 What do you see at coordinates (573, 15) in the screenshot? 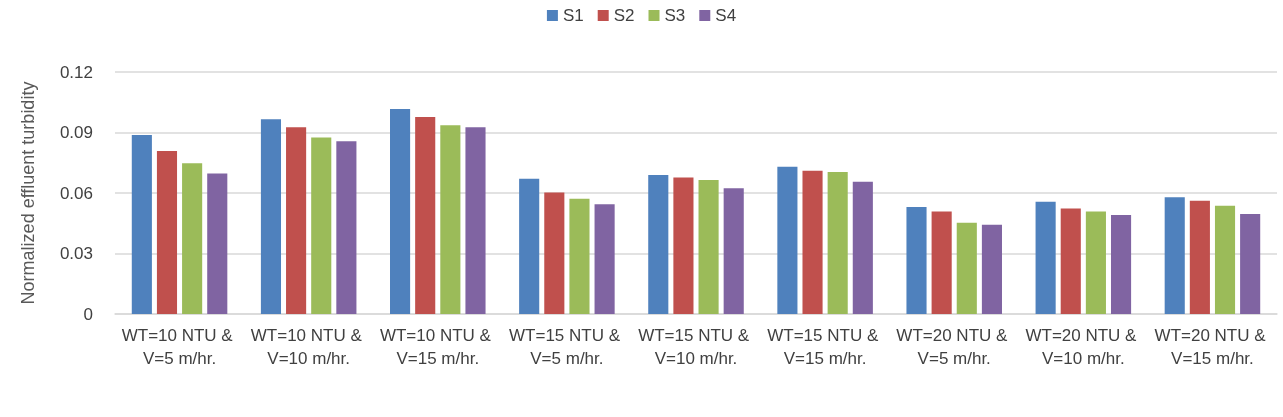
I see `legend-label: S1` at bounding box center [573, 15].